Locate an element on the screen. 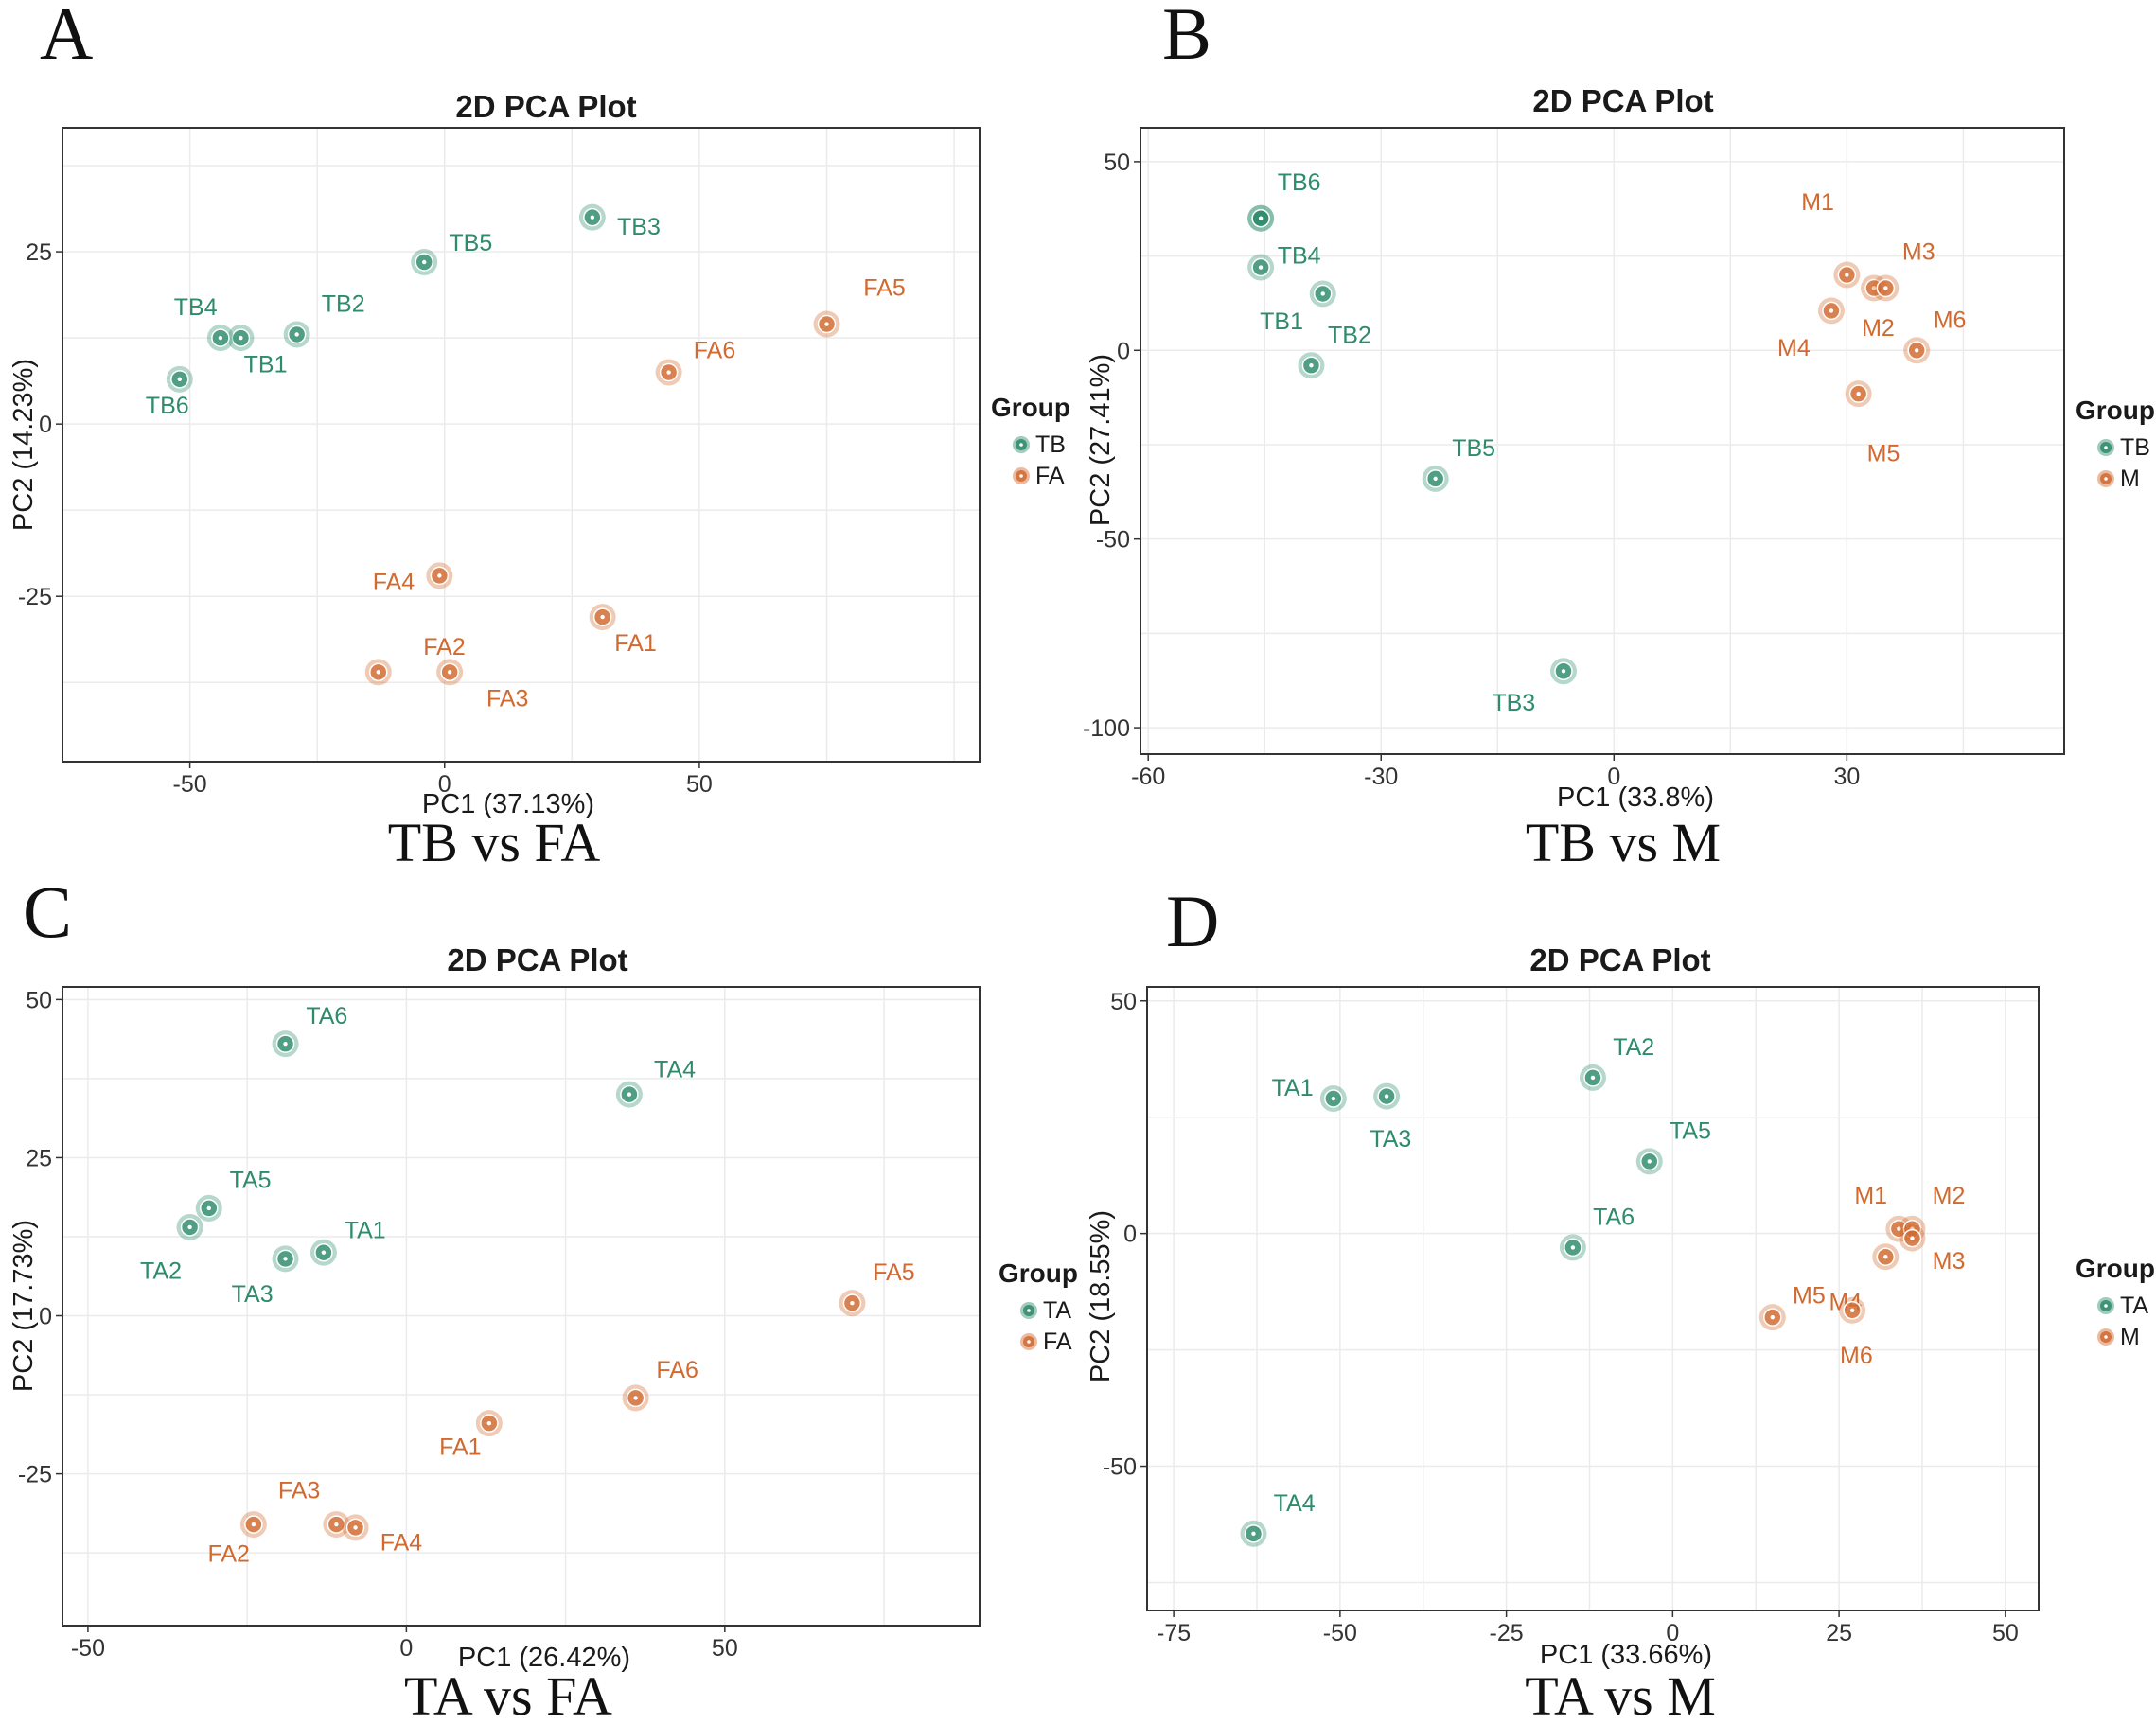 This screenshot has width=2156, height=1724. x-tick-label: -30 is located at coordinates (1381, 777).